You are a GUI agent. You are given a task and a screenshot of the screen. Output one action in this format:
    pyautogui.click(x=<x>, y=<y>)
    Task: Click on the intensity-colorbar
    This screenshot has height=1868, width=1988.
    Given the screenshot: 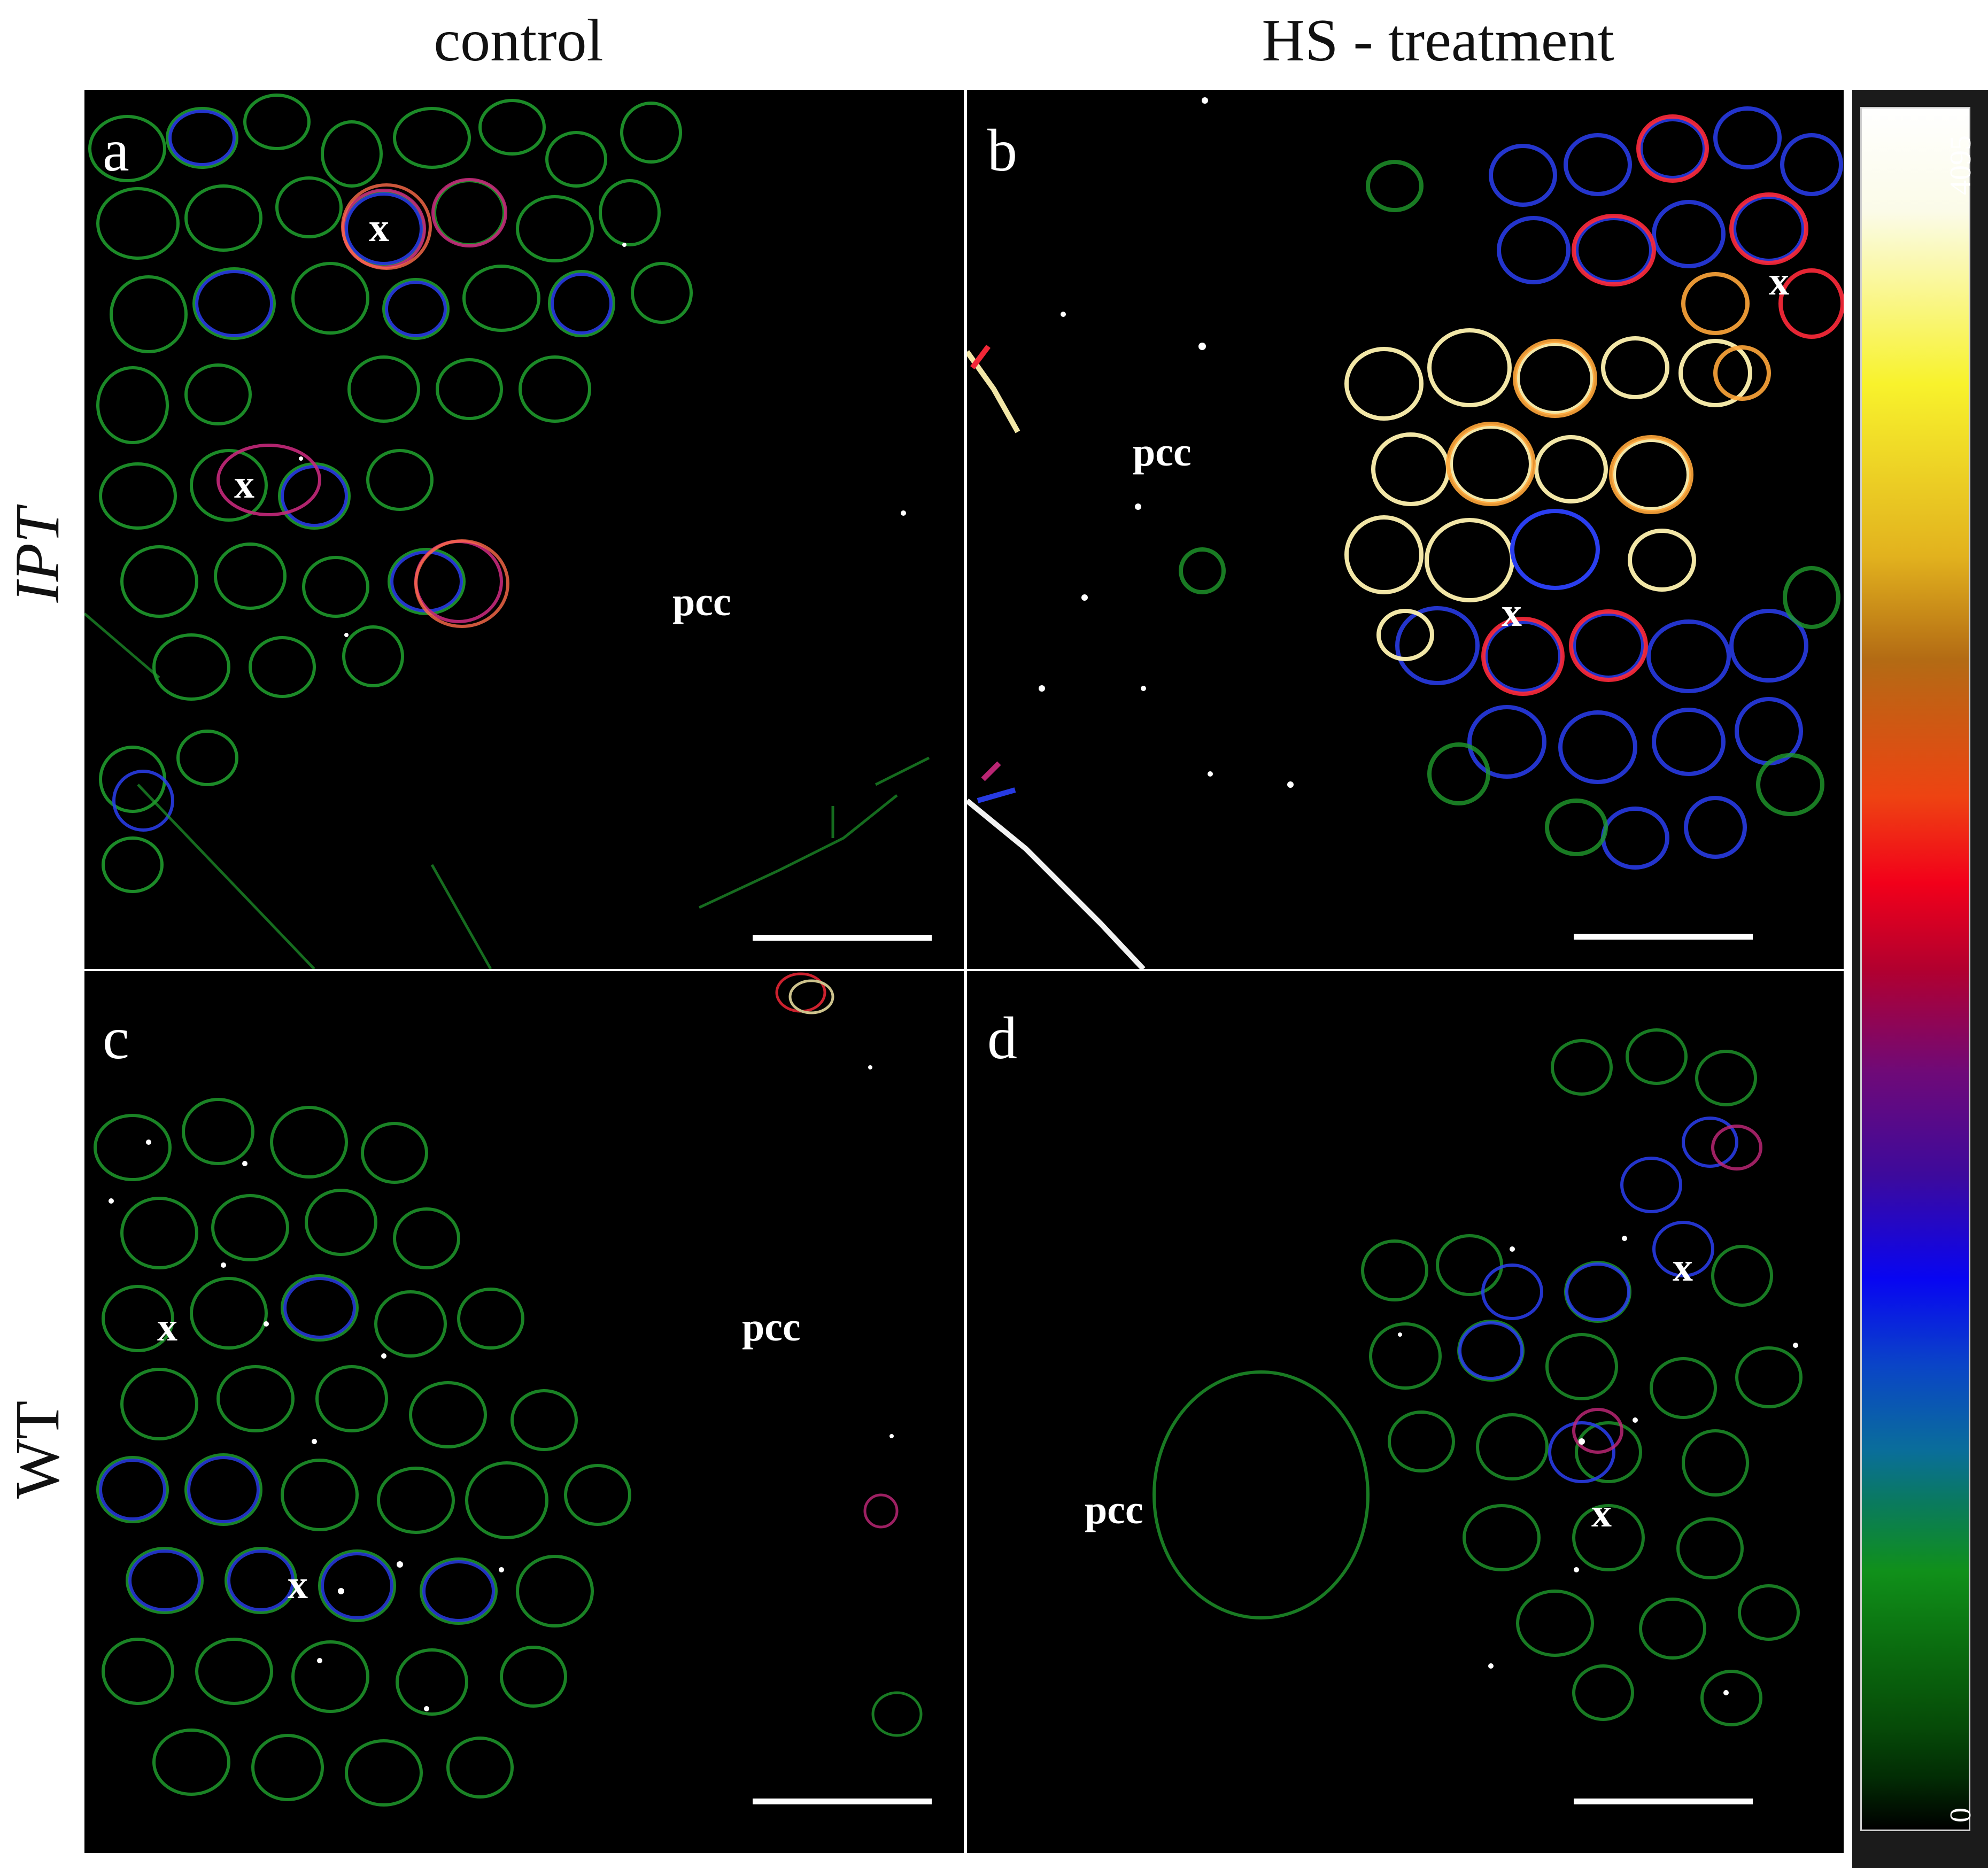 What is the action you would take?
    pyautogui.click(x=1915, y=969)
    